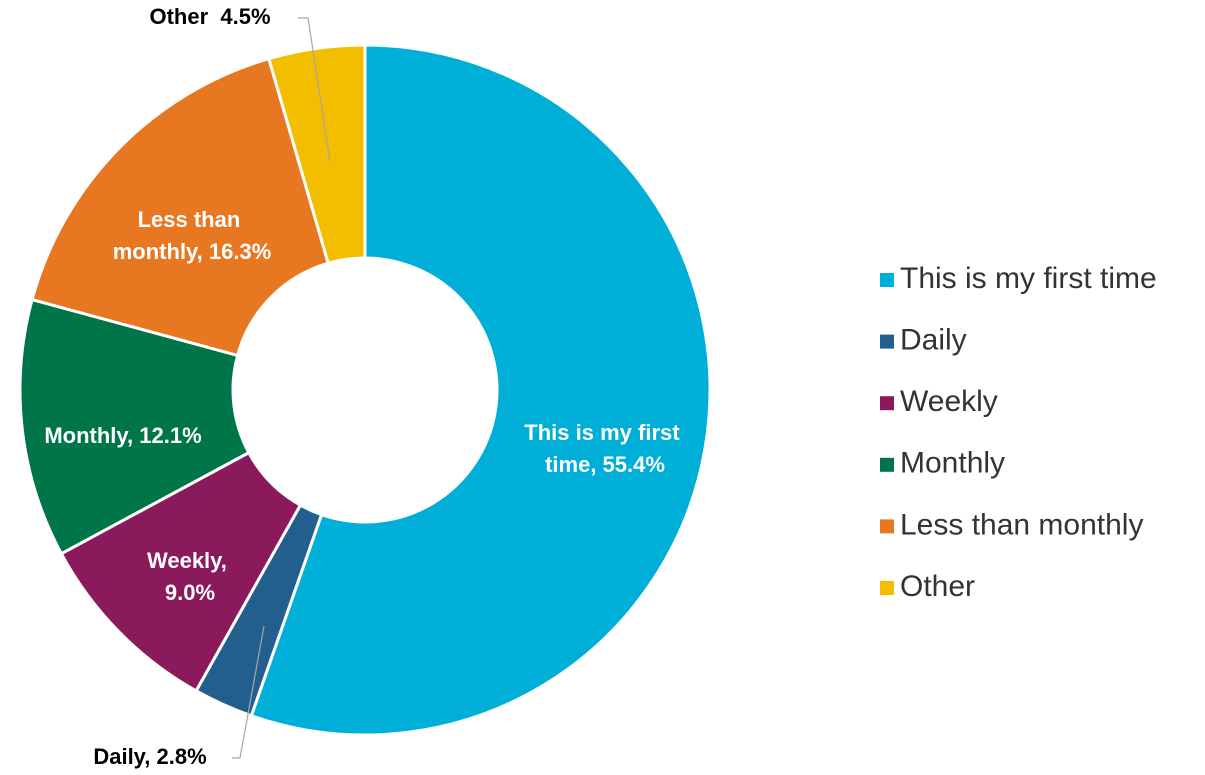 The width and height of the screenshot is (1205, 775). What do you see at coordinates (149, 756) in the screenshot?
I see `data-label: Daily, 2.8%` at bounding box center [149, 756].